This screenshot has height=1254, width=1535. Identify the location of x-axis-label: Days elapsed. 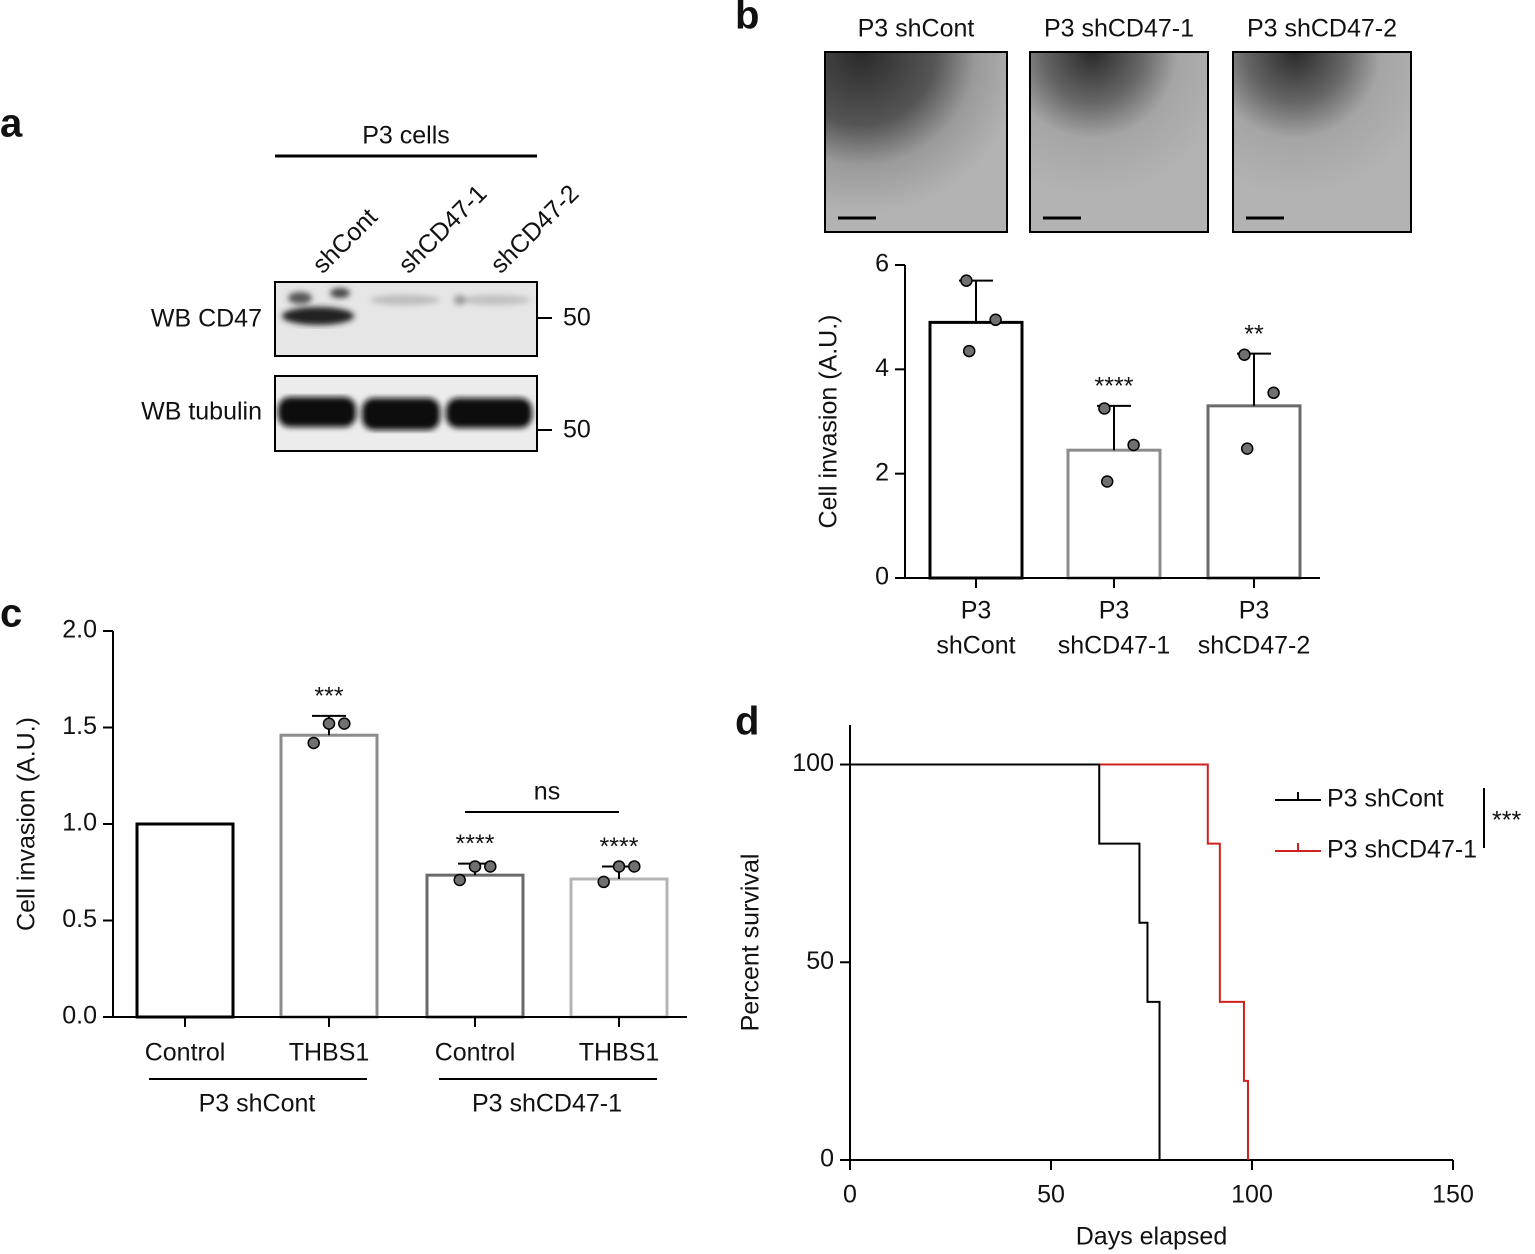
(1151, 1237).